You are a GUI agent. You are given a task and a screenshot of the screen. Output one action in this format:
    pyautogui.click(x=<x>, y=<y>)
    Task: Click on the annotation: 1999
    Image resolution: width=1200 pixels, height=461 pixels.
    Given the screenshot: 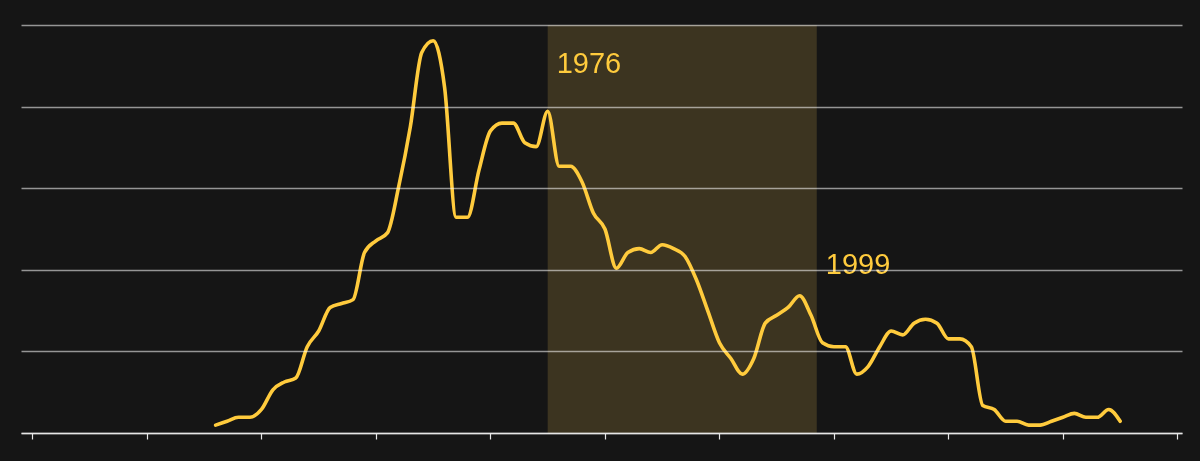 What is the action you would take?
    pyautogui.click(x=858, y=264)
    